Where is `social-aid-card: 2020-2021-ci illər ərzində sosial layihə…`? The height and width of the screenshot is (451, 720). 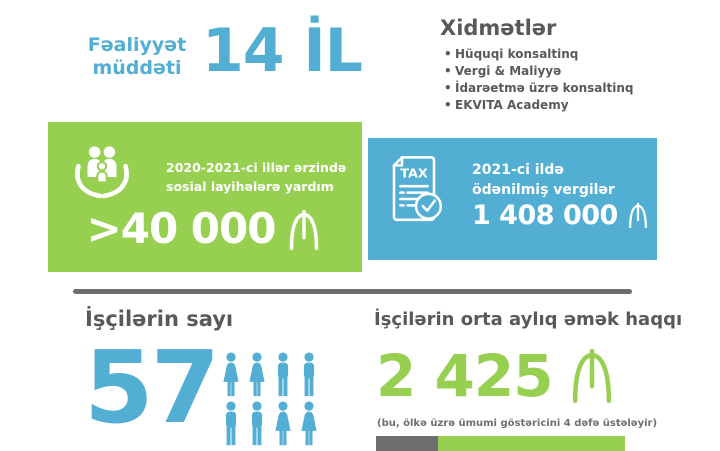 social-aid-card: 2020-2021-ci illər ərzində sosial layihə… is located at coordinates (205, 197).